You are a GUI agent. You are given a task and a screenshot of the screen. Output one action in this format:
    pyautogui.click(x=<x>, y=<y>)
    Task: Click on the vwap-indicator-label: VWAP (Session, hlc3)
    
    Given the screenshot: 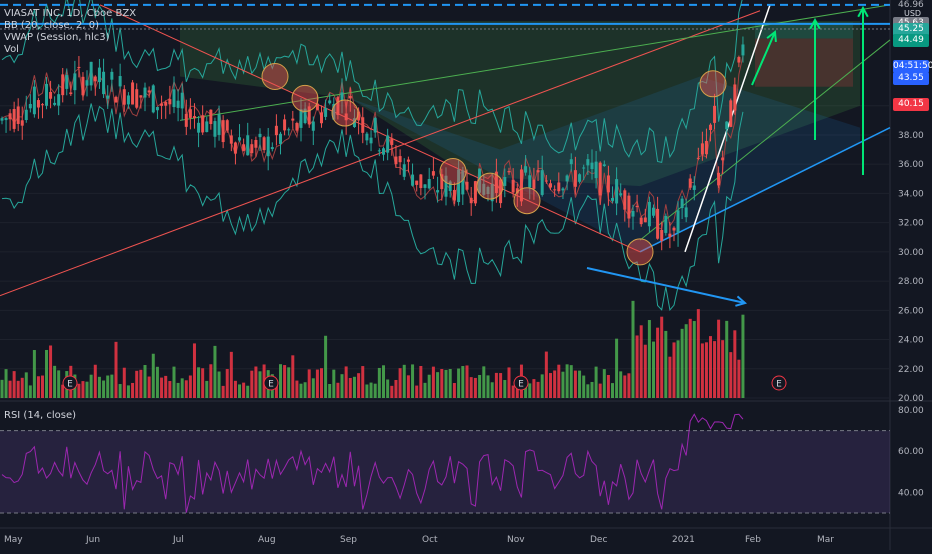 What is the action you would take?
    pyautogui.click(x=57, y=37)
    